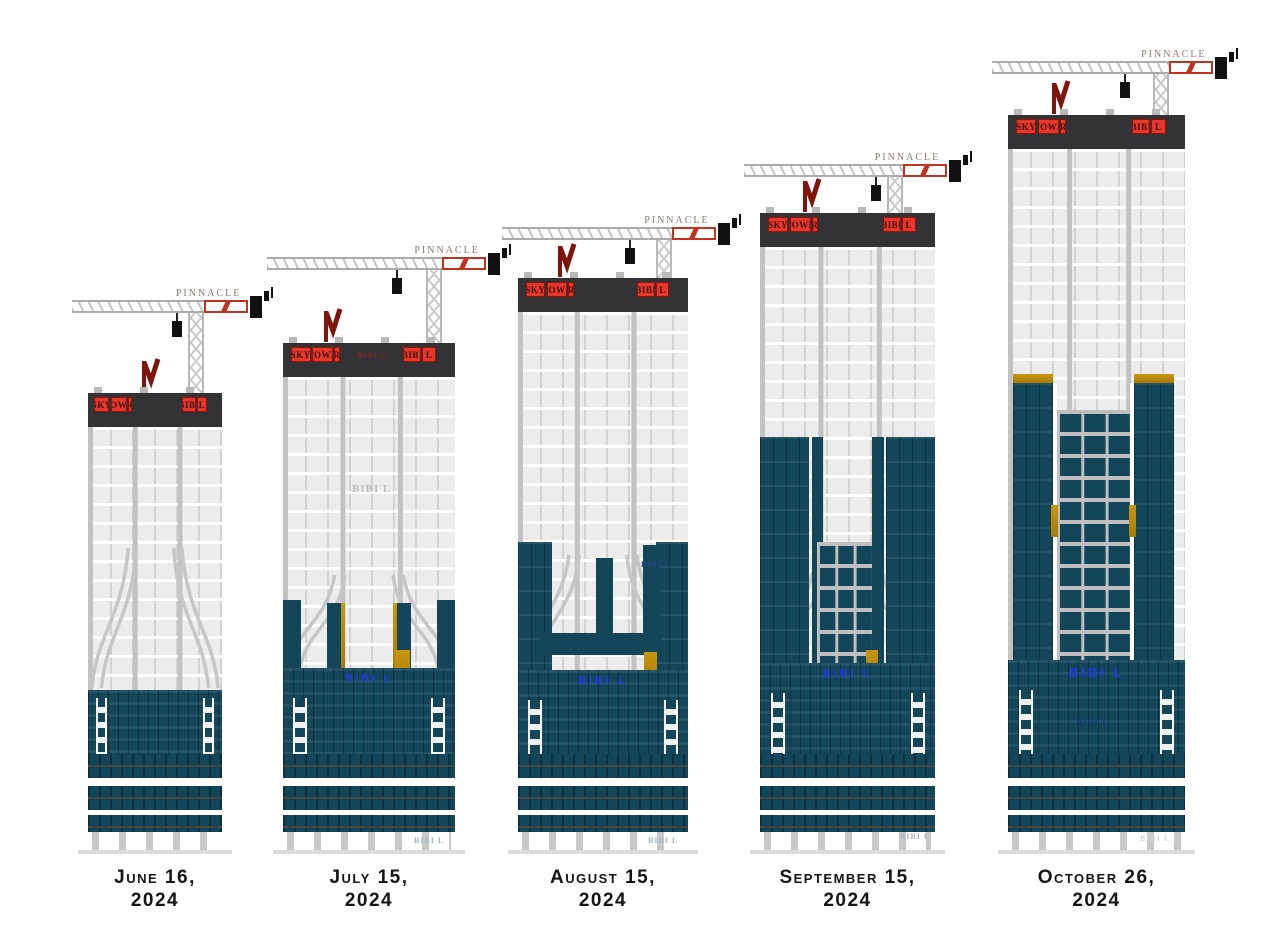 This screenshot has height=928, width=1280. I want to click on core-band, so click(155, 722).